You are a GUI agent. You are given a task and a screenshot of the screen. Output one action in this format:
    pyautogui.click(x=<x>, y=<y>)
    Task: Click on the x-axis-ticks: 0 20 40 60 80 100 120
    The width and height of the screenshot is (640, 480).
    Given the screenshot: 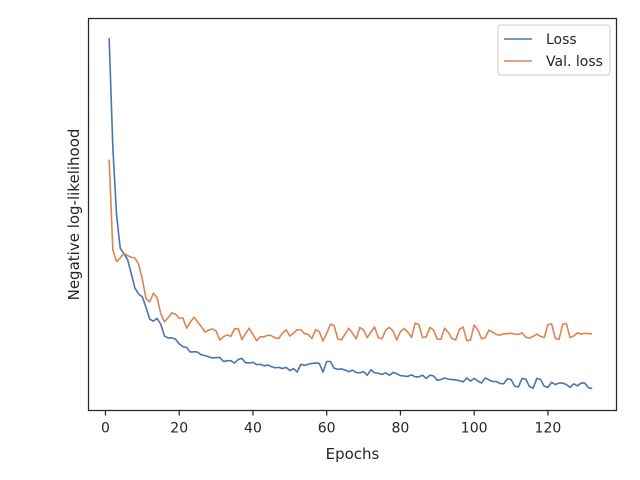 What is the action you would take?
    pyautogui.click(x=331, y=423)
    